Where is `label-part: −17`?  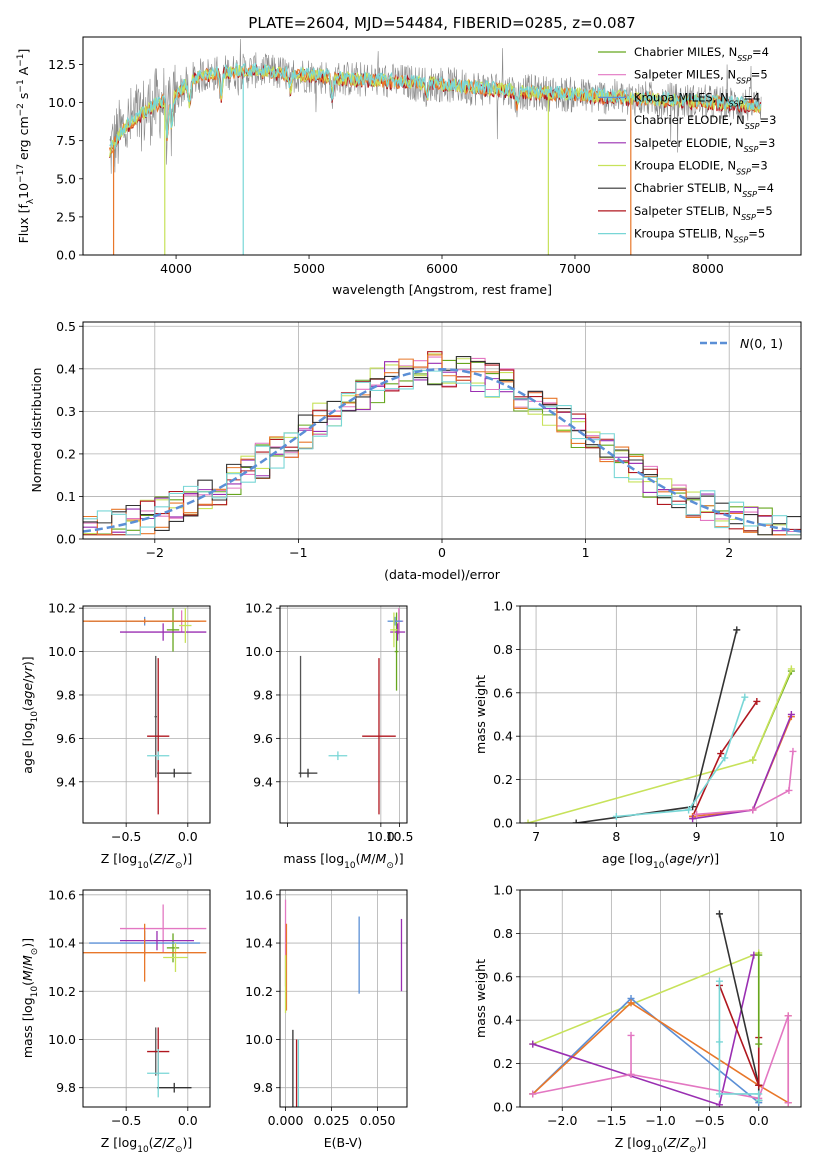 label-part: −17 is located at coordinates (21, 173).